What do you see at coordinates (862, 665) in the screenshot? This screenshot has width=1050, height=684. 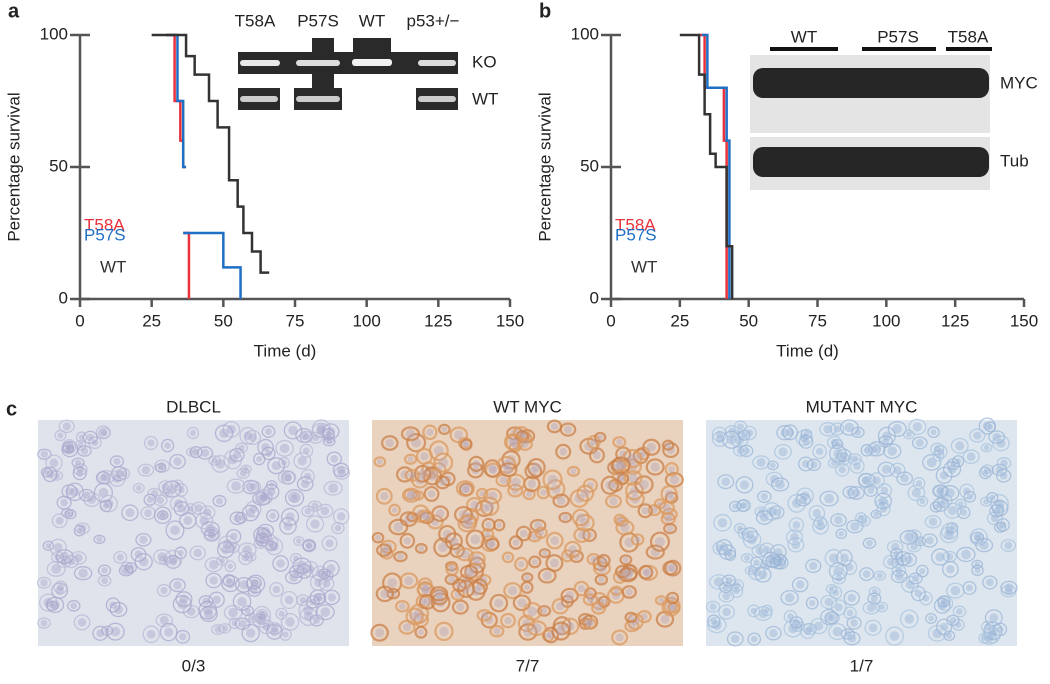 I see `image-caption: 1/7` at bounding box center [862, 665].